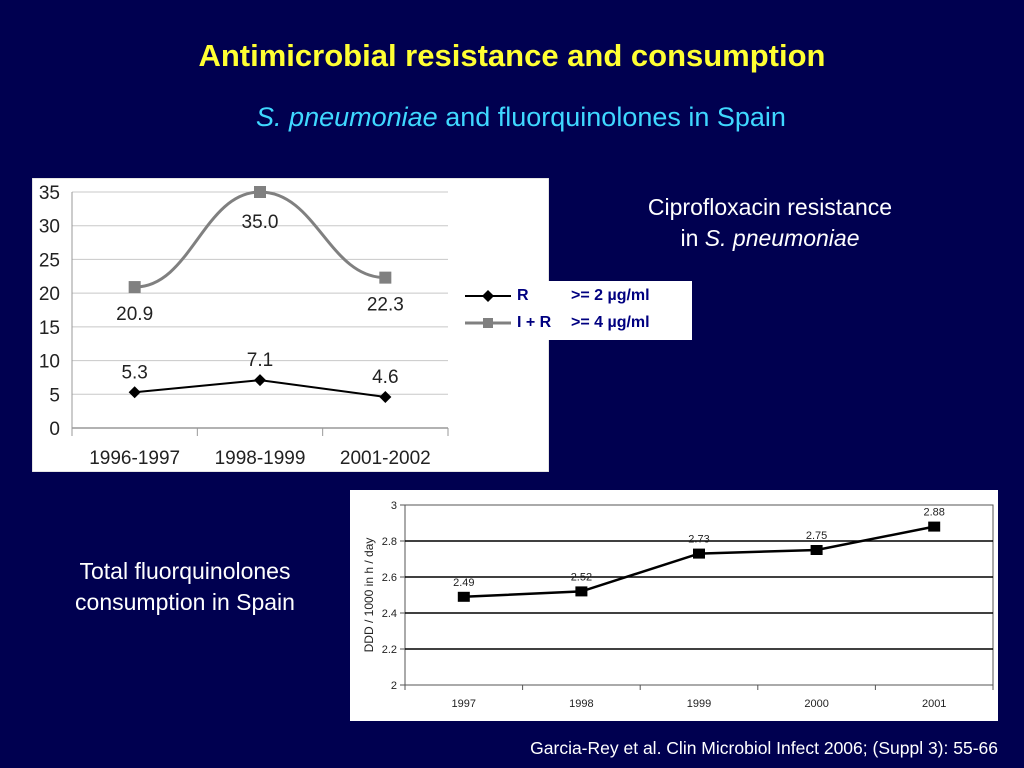 The height and width of the screenshot is (768, 1024). I want to click on consumption-label-line2: consumption in Spain, so click(185, 602).